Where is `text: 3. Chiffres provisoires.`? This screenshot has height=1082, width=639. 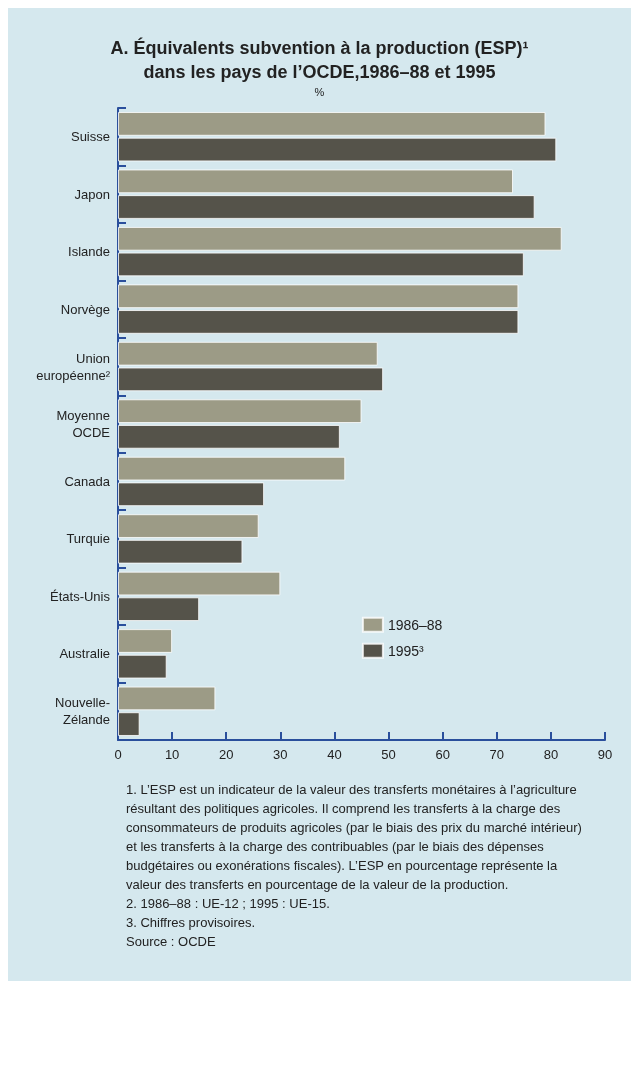
text: 3. Chiffres provisoires. is located at coordinates (191, 923).